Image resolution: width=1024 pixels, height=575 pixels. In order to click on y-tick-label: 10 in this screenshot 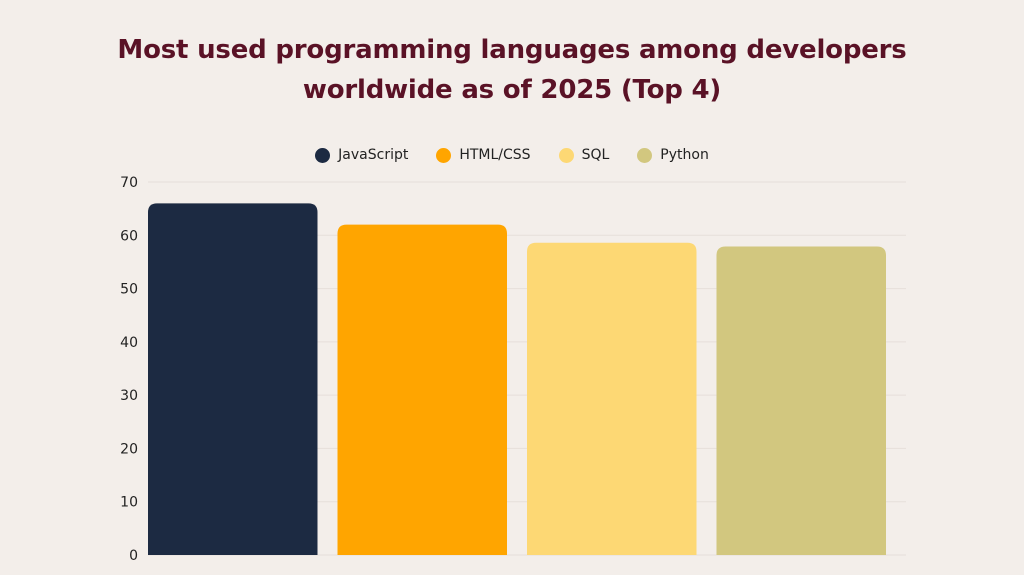, I will do `click(129, 503)`.